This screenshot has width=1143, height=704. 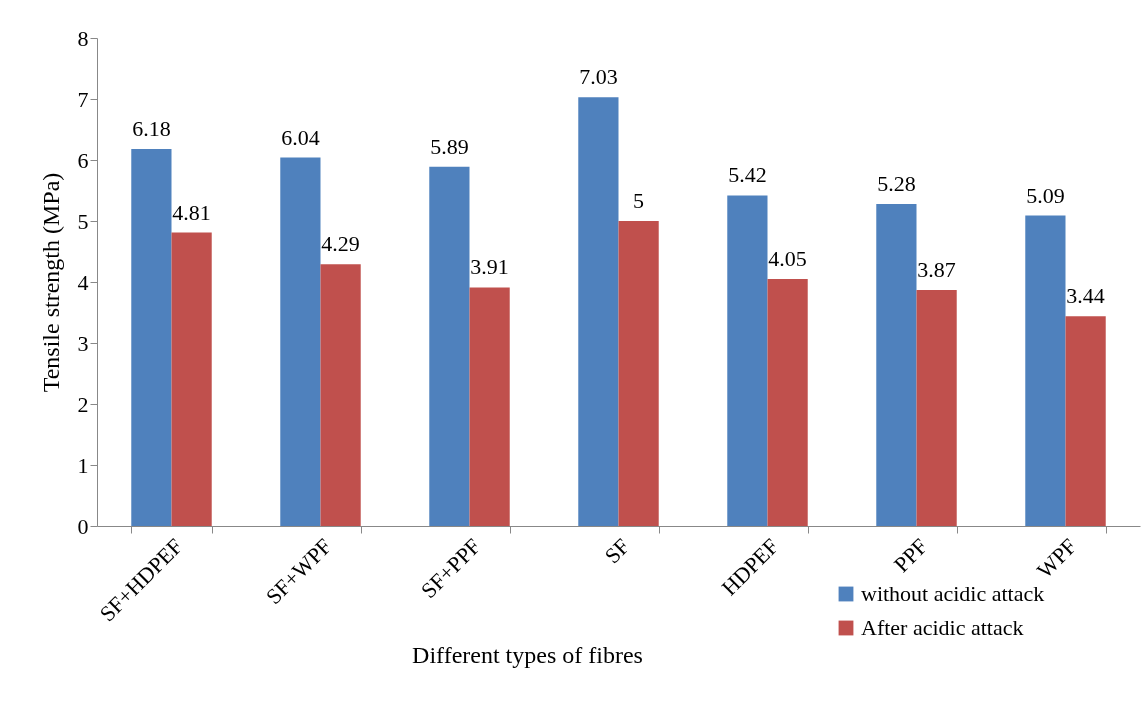 I want to click on x-tick-label: PPF, so click(x=910, y=555).